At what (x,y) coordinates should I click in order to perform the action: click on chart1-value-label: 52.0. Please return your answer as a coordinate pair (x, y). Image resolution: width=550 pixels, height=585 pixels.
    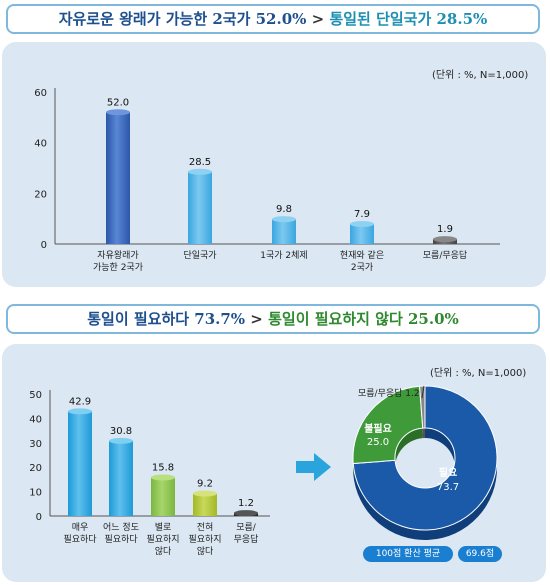
    Looking at the image, I should click on (118, 102).